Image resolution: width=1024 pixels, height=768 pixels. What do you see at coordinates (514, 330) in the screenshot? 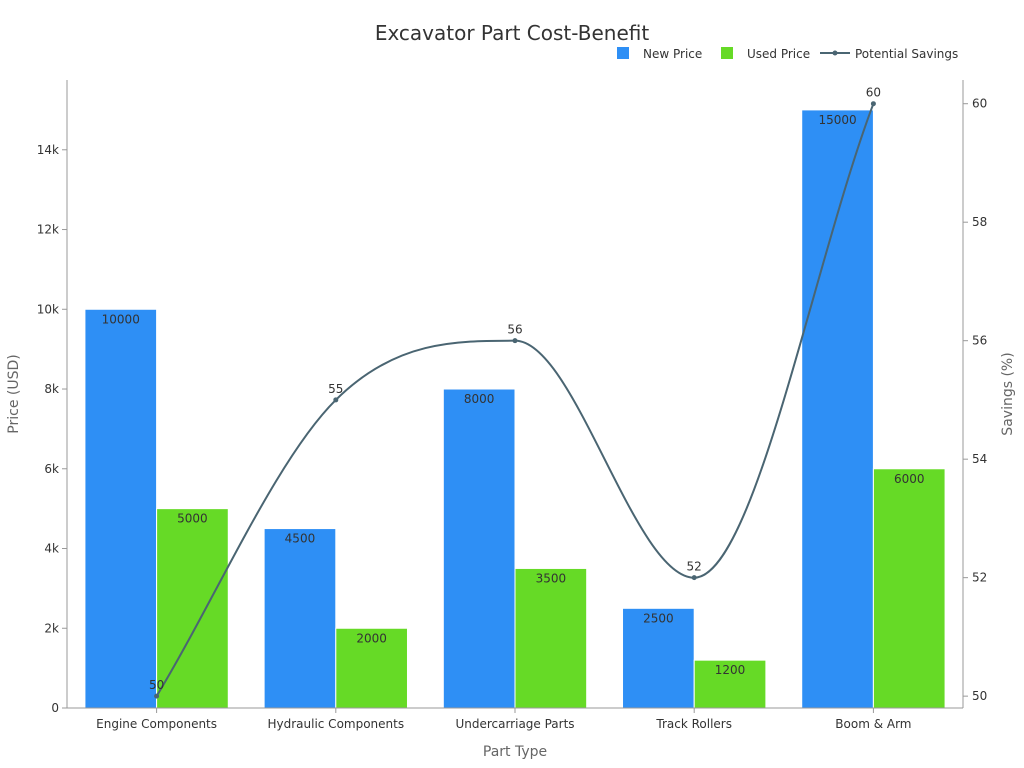
I see `point-label-potential-savings: 56` at bounding box center [514, 330].